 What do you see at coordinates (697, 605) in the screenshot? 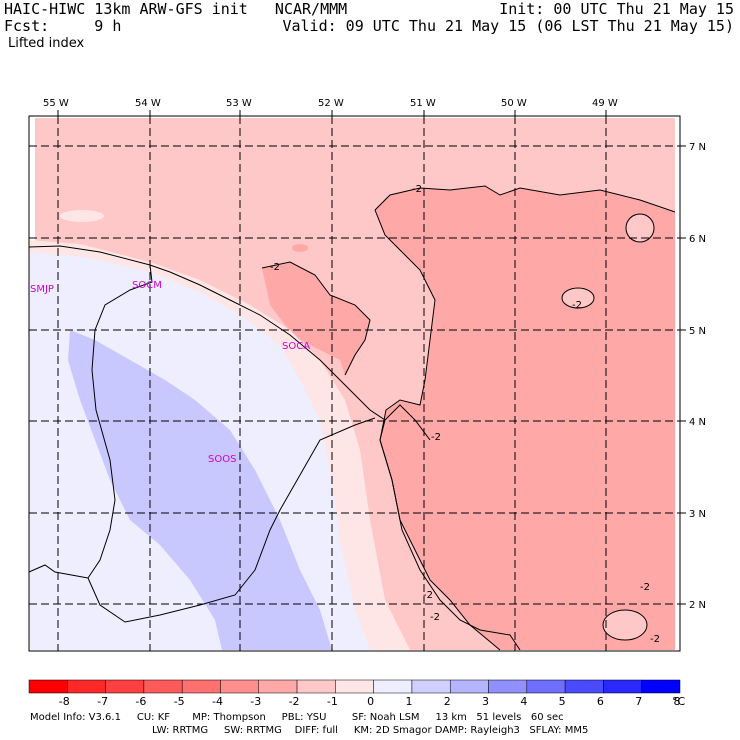
I see `lat-label: 2 N` at bounding box center [697, 605].